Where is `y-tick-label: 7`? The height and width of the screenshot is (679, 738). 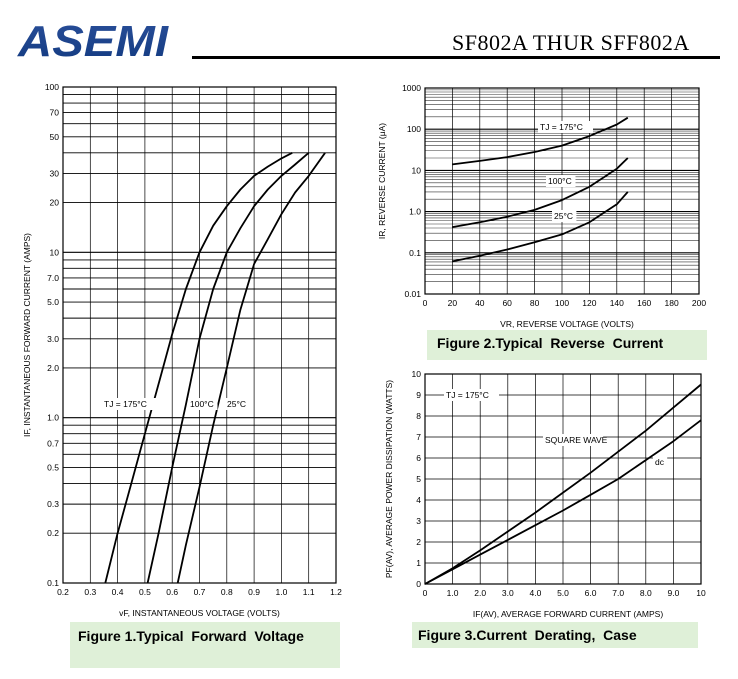
y-tick-label: 7 is located at coordinates (418, 437).